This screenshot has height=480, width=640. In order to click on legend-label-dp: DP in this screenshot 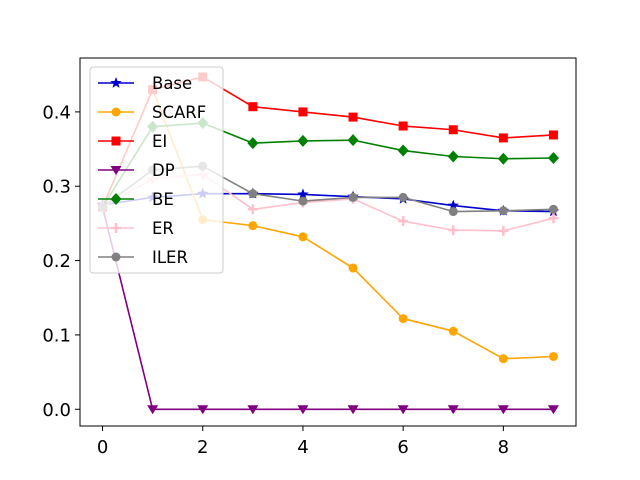, I will do `click(163, 170)`.